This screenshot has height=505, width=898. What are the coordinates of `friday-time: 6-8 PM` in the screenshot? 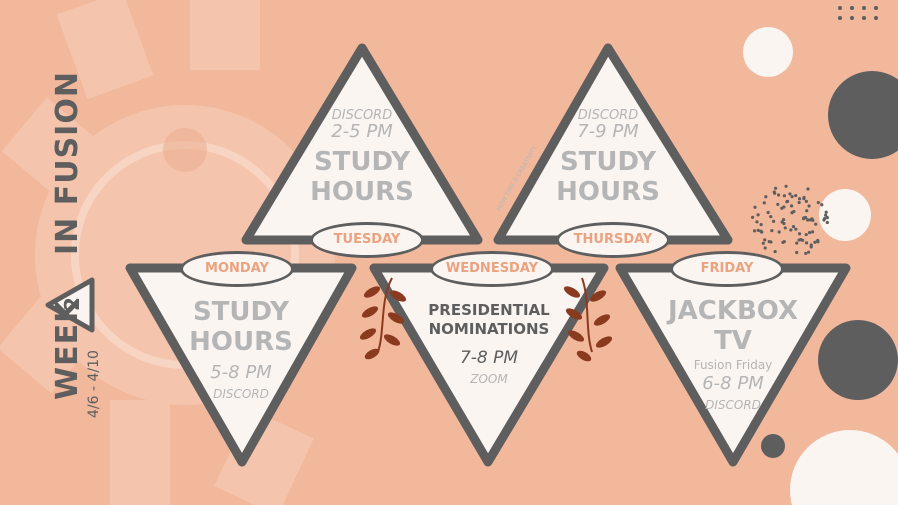 It's located at (733, 383).